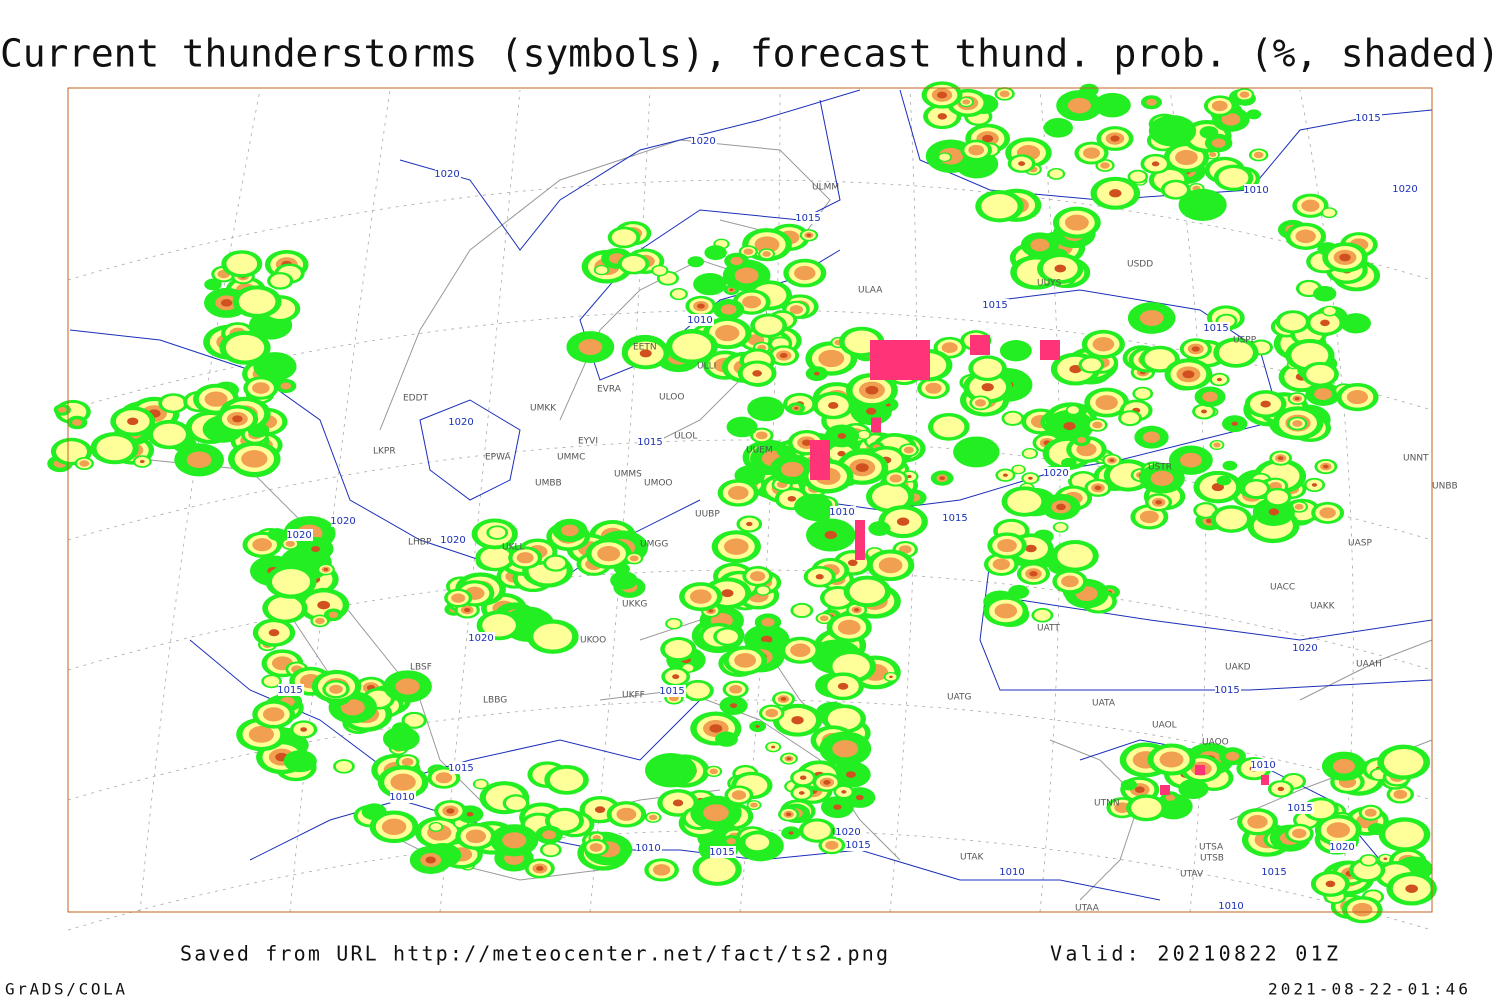  What do you see at coordinates (416, 399) in the screenshot?
I see `station-label: EDDT` at bounding box center [416, 399].